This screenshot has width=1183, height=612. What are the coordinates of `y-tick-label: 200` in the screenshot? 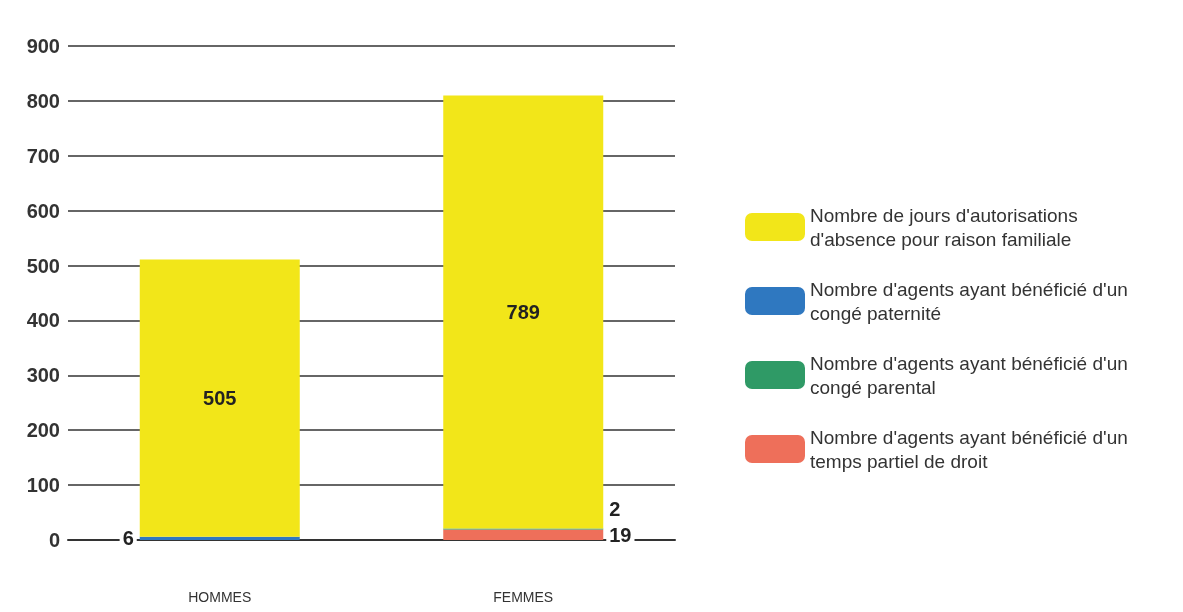 It's located at (43, 430).